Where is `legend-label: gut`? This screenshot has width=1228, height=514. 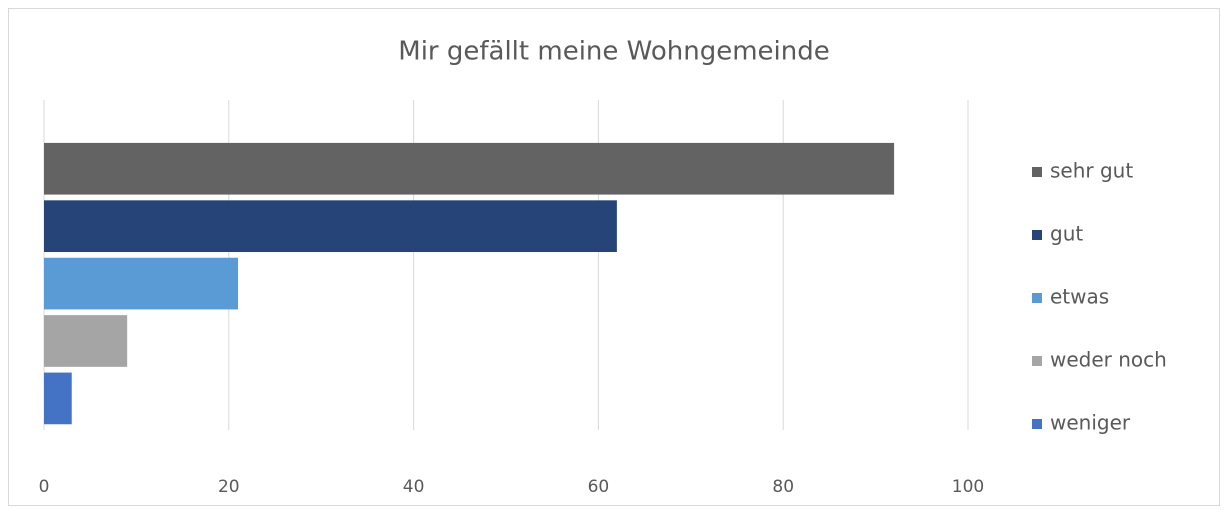
legend-label: gut is located at coordinates (1066, 234).